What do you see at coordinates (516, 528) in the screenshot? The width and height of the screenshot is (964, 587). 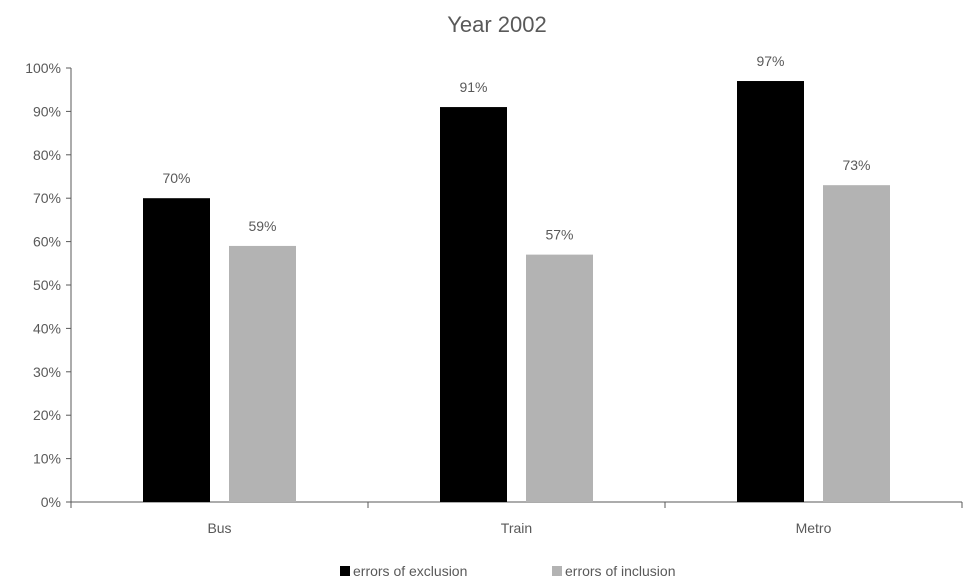 I see `x-tick-label: Train` at bounding box center [516, 528].